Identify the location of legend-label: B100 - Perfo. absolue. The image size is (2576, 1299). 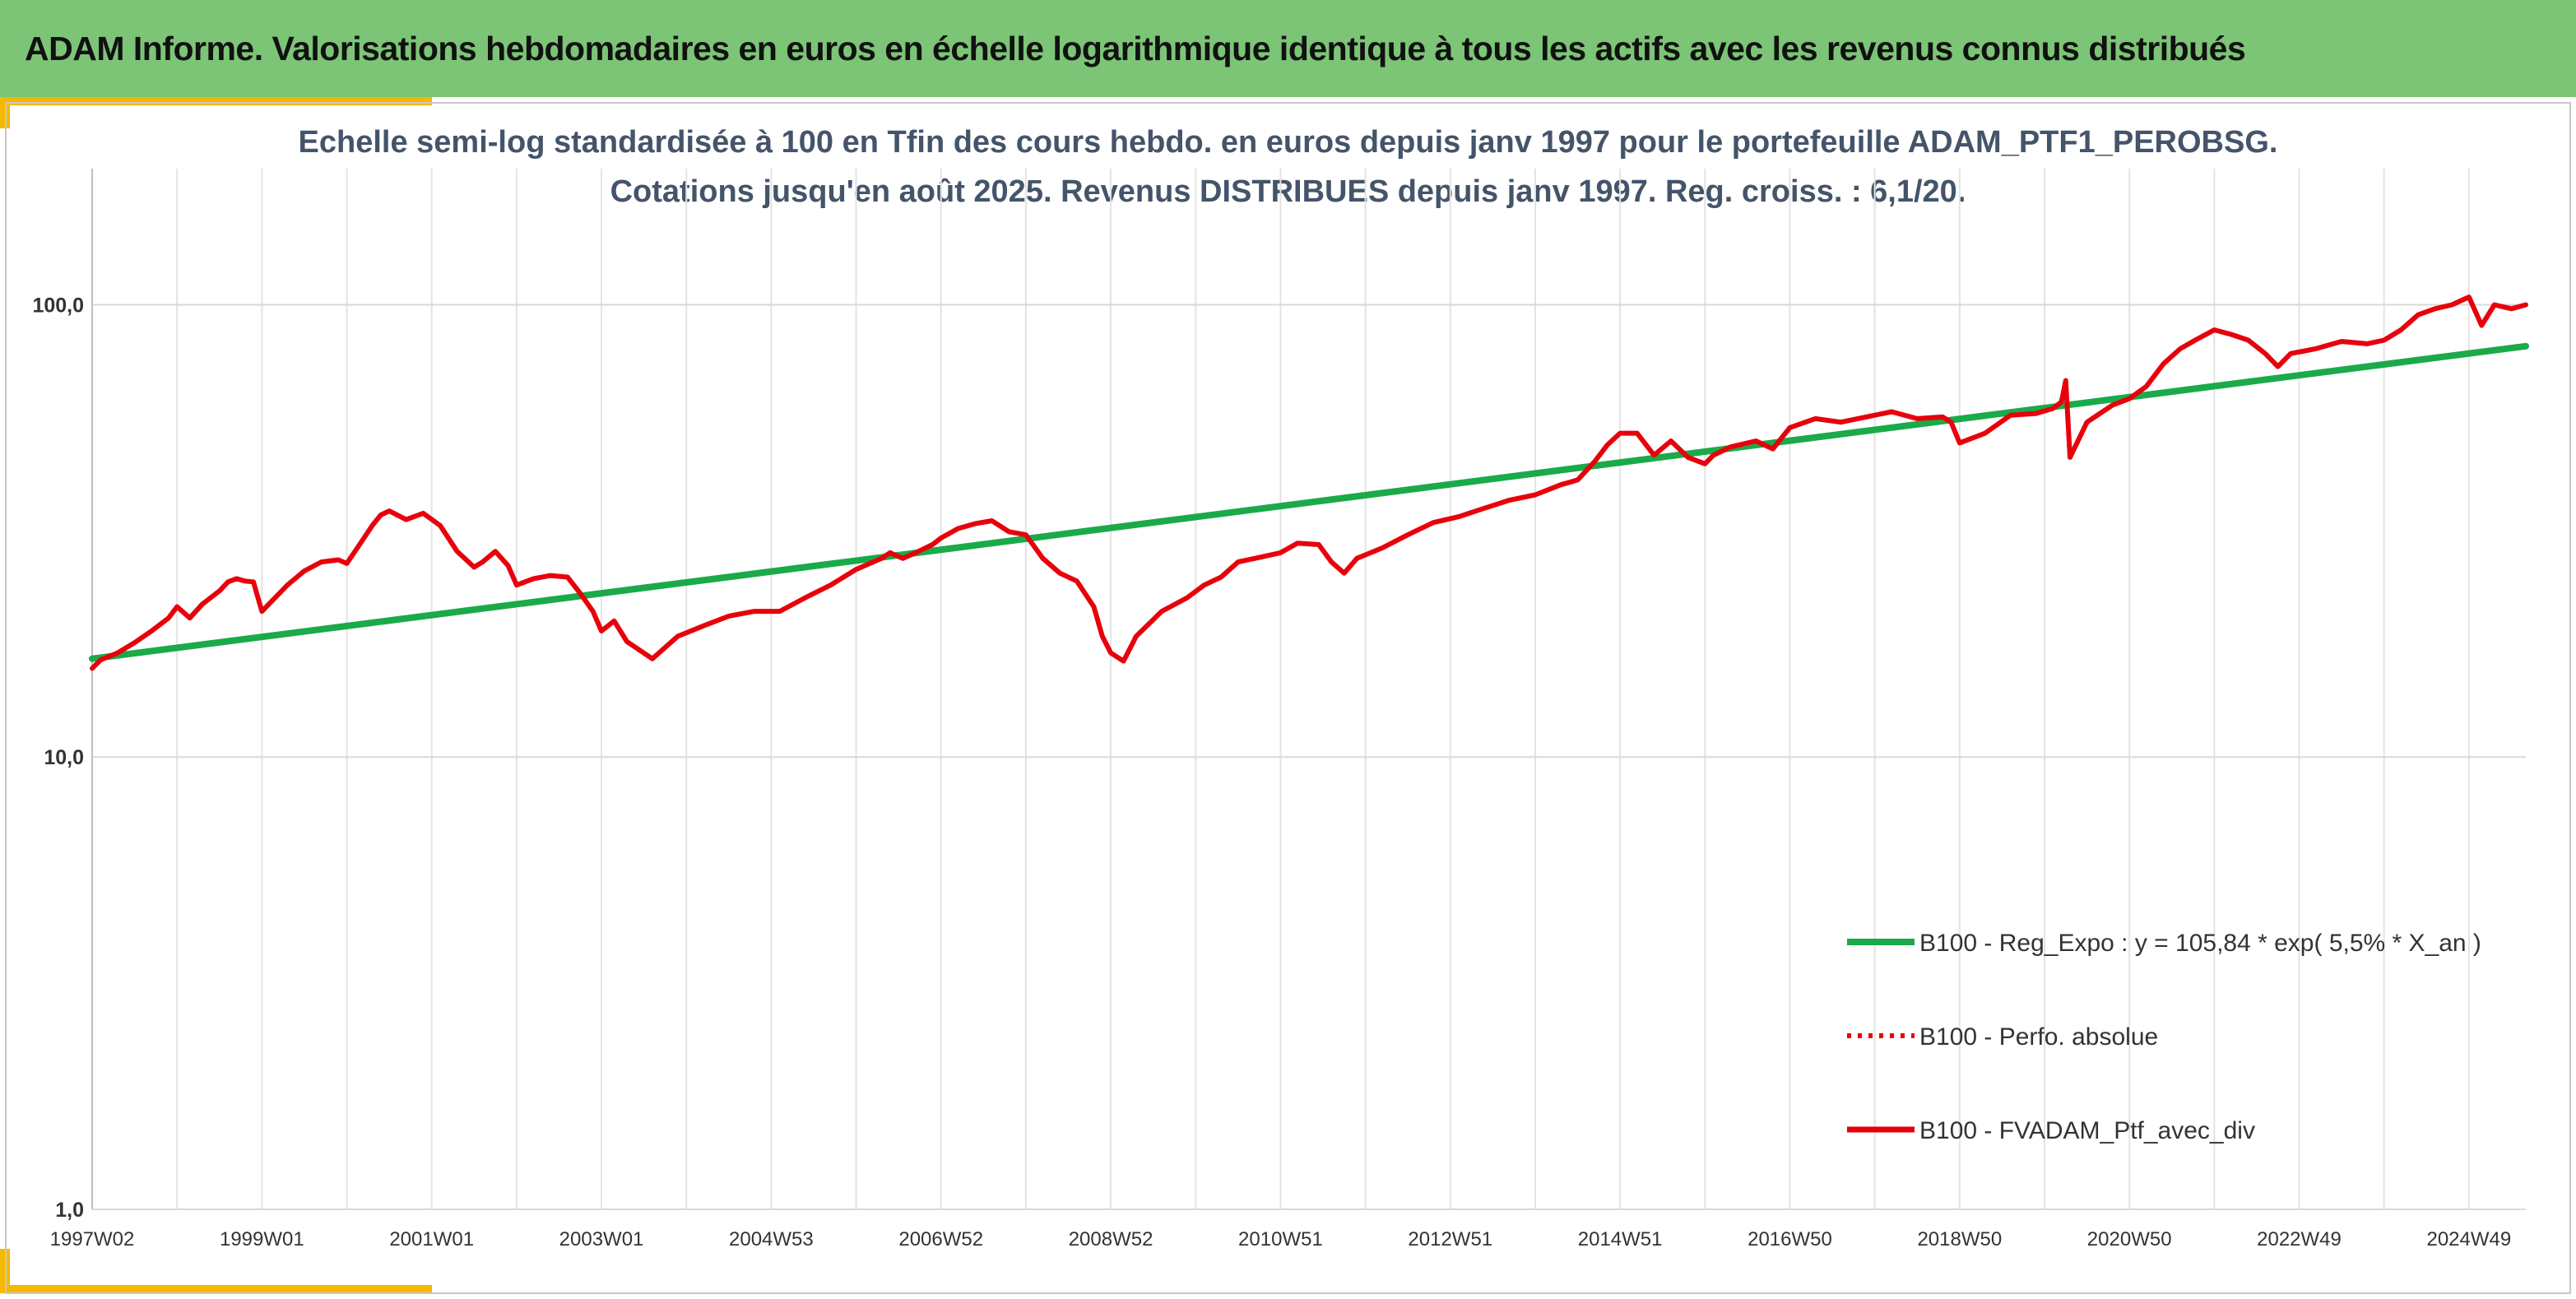
(2038, 1037).